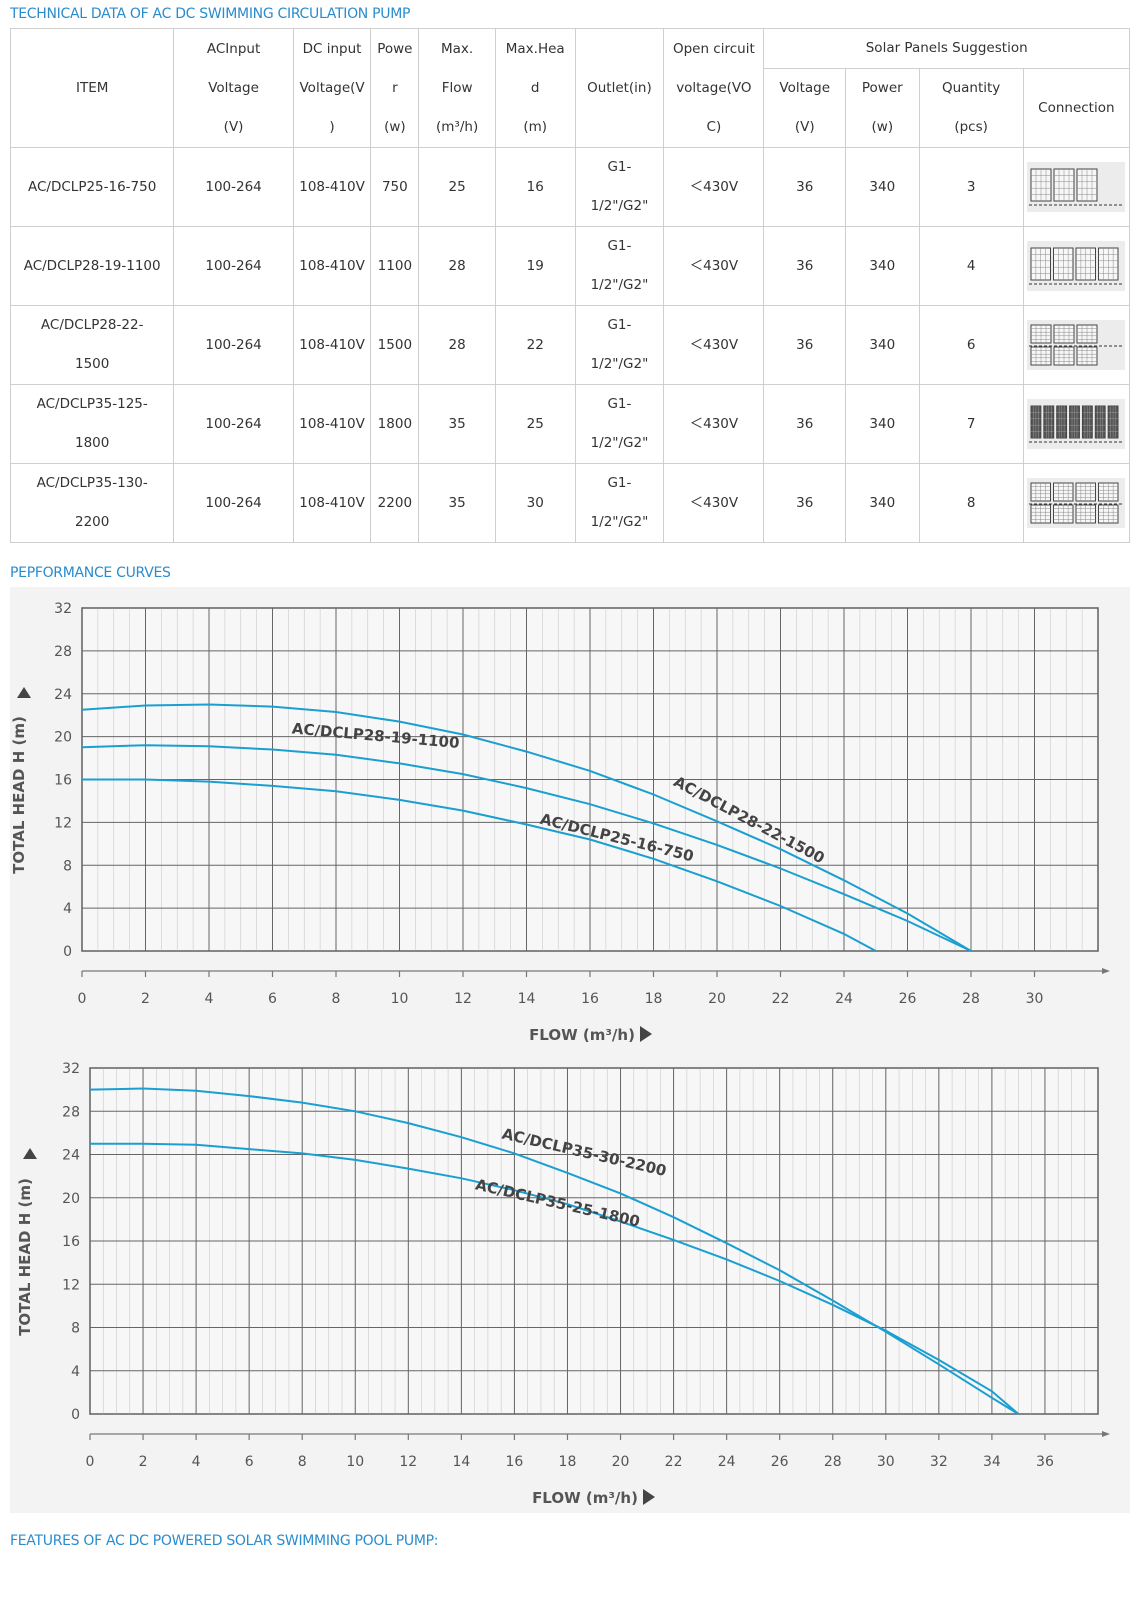 The height and width of the screenshot is (1602, 1143). What do you see at coordinates (92, 88) in the screenshot?
I see `header-item: ITEM` at bounding box center [92, 88].